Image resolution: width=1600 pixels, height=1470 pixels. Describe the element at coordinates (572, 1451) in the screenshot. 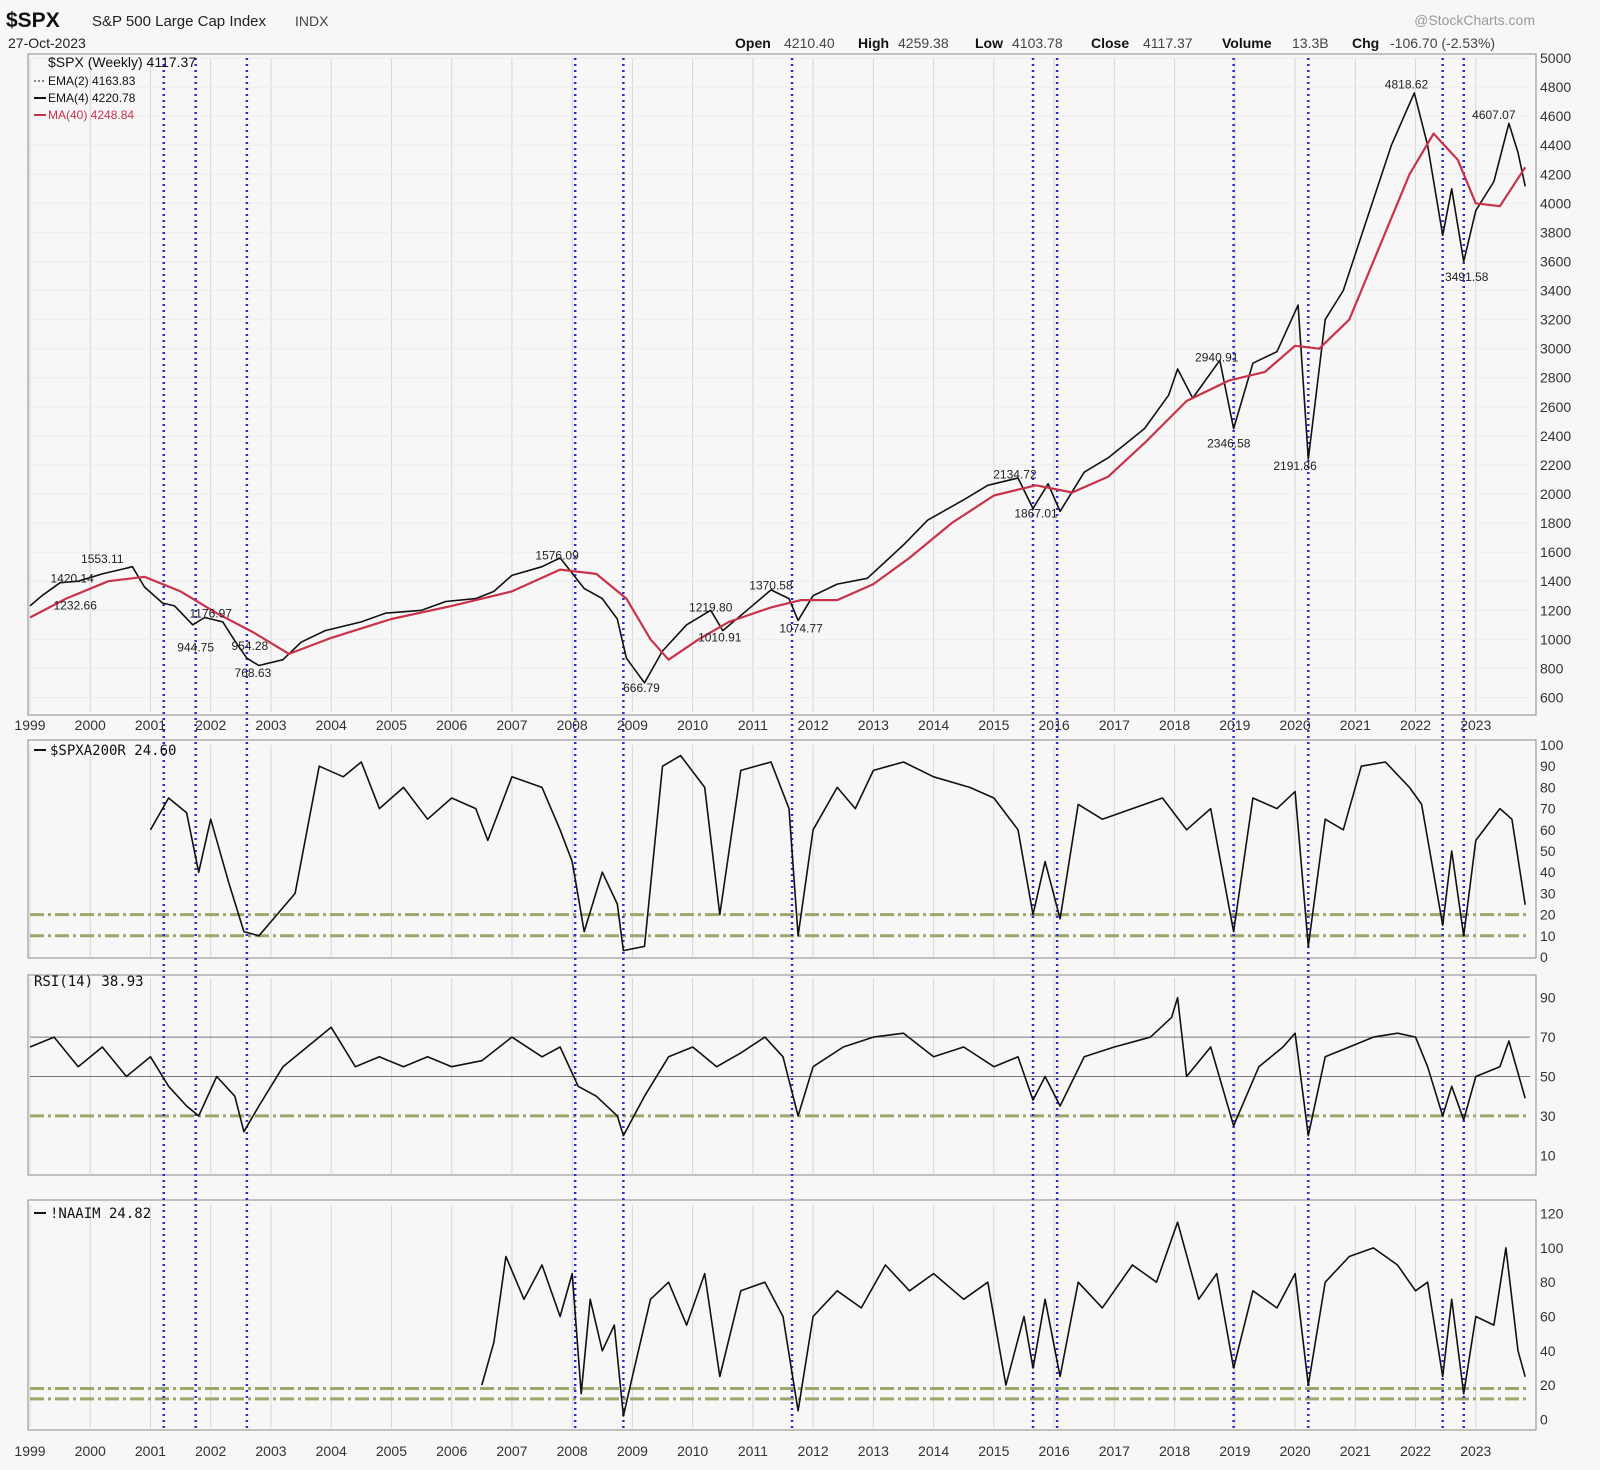

I see `naaim-x-tick-label: 2008` at that location.